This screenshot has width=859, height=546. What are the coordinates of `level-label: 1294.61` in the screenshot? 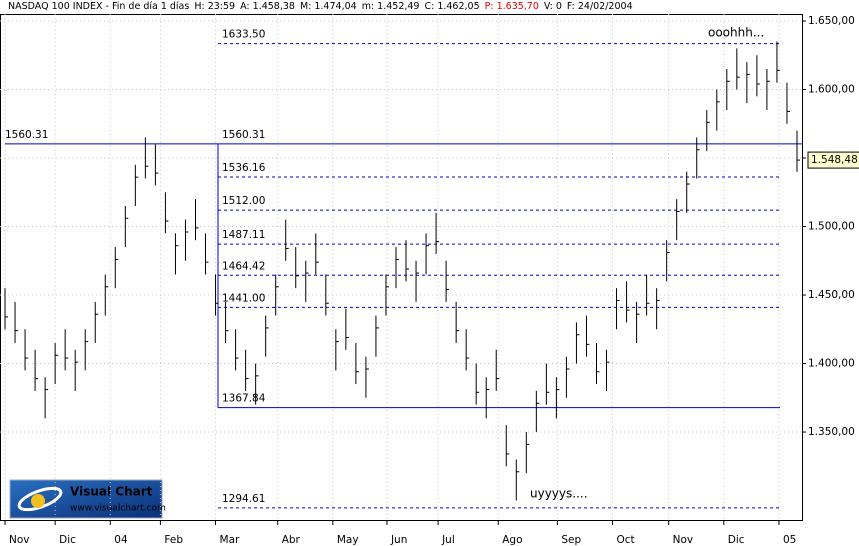 It's located at (243, 499).